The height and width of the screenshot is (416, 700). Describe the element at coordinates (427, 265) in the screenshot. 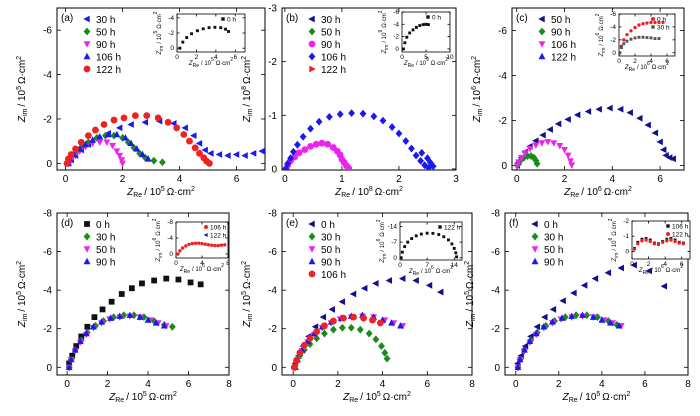

I see `x-tick-label: 7` at that location.